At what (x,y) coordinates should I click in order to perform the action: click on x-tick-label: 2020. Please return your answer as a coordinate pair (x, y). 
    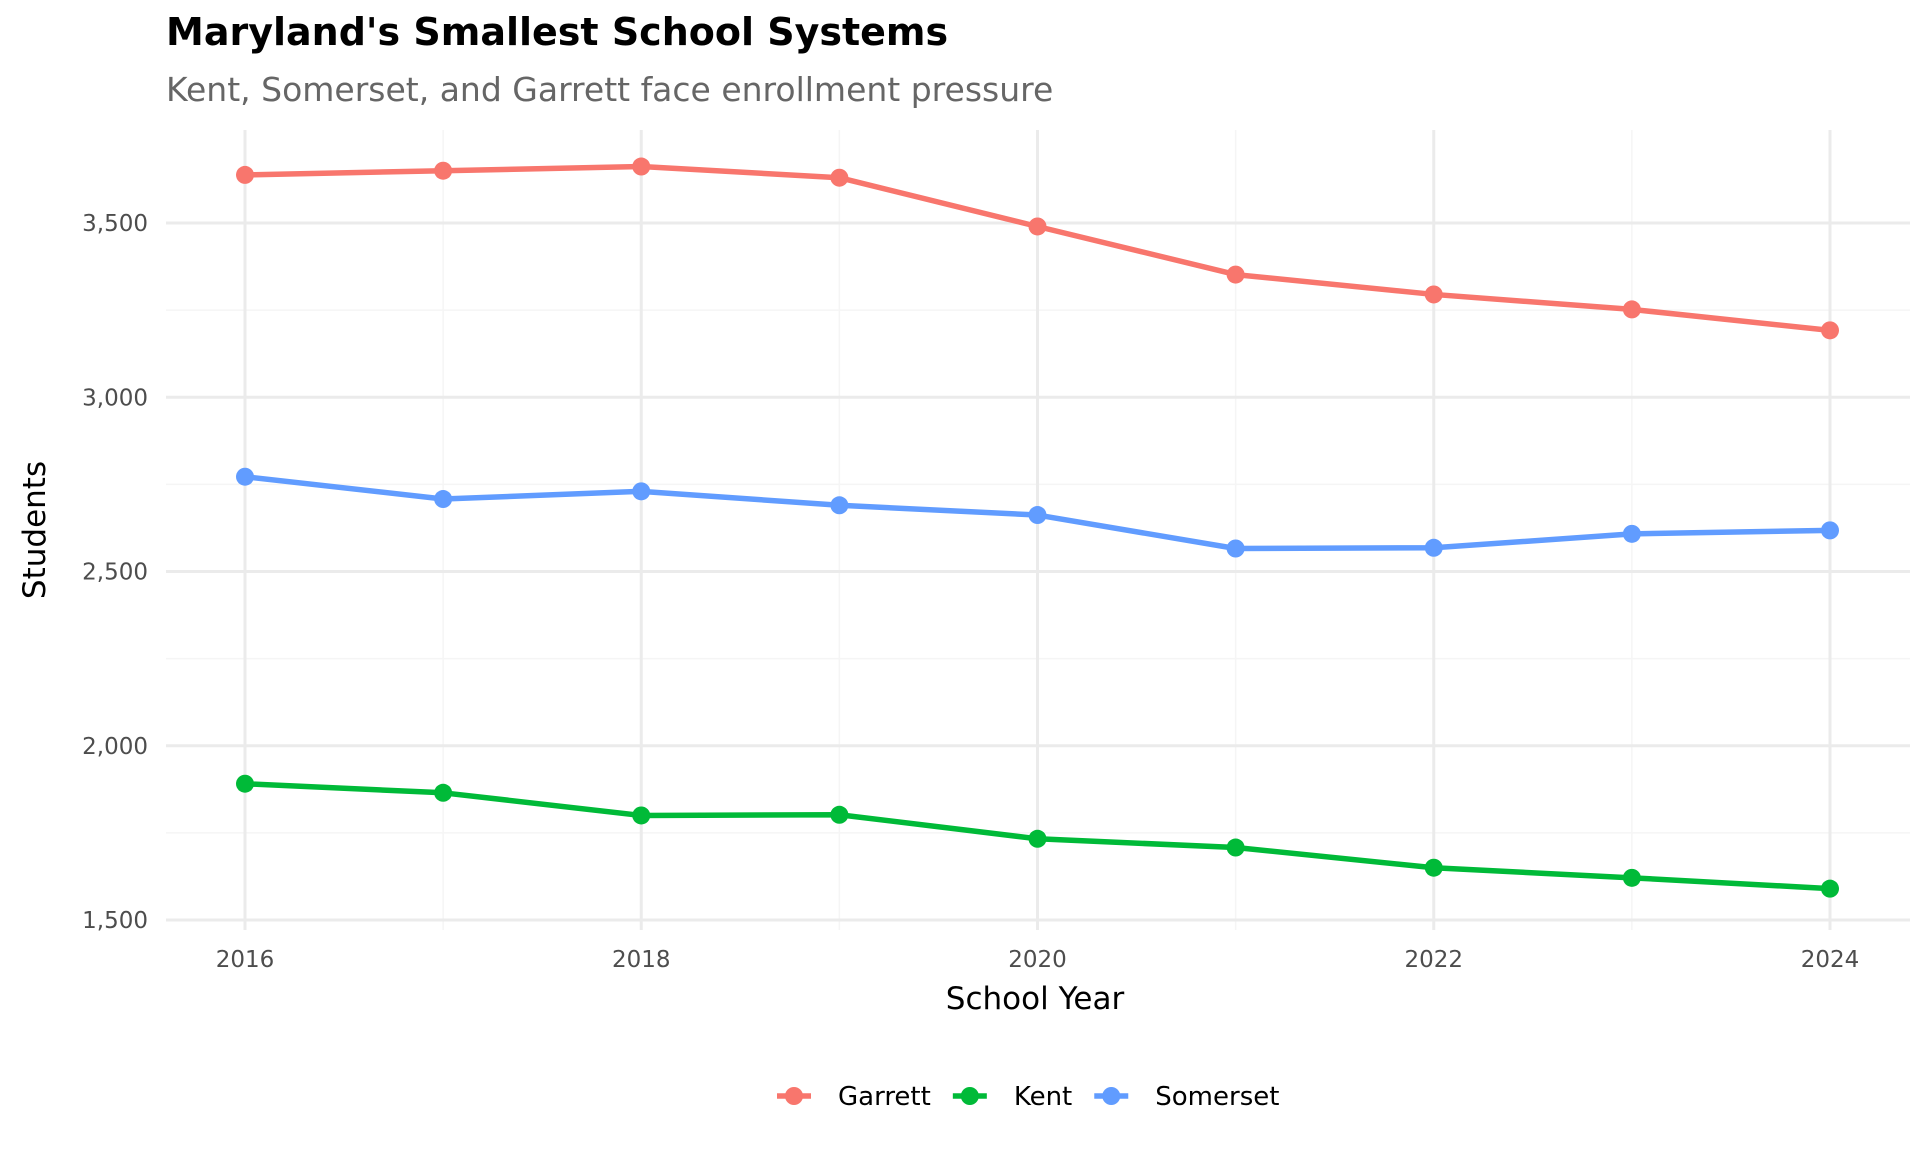
    Looking at the image, I should click on (1037, 960).